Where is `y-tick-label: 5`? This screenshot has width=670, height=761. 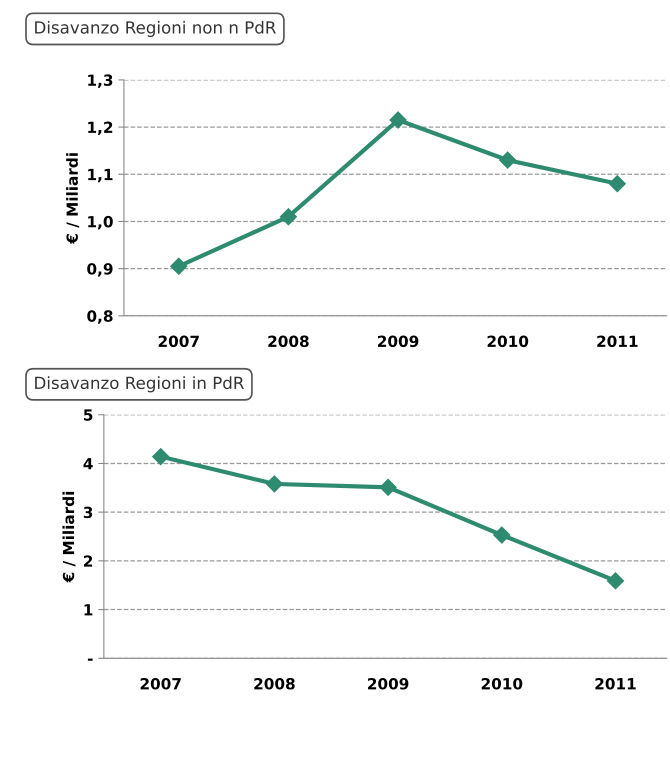
y-tick-label: 5 is located at coordinates (88, 415).